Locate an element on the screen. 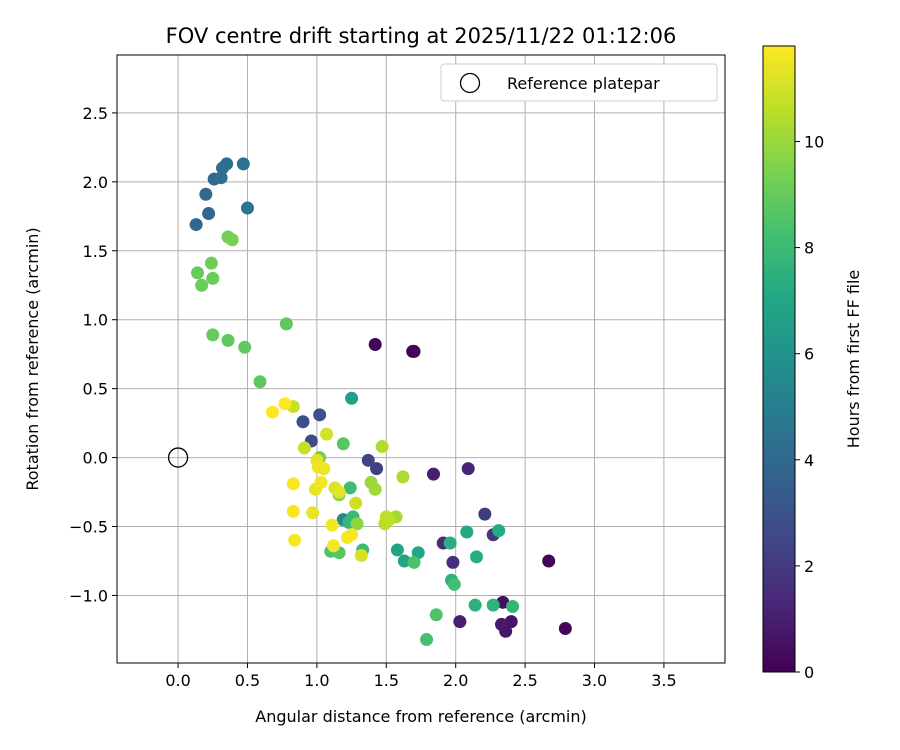  x-axis-label: Angular distance from reference (arcmin) is located at coordinates (420, 716).